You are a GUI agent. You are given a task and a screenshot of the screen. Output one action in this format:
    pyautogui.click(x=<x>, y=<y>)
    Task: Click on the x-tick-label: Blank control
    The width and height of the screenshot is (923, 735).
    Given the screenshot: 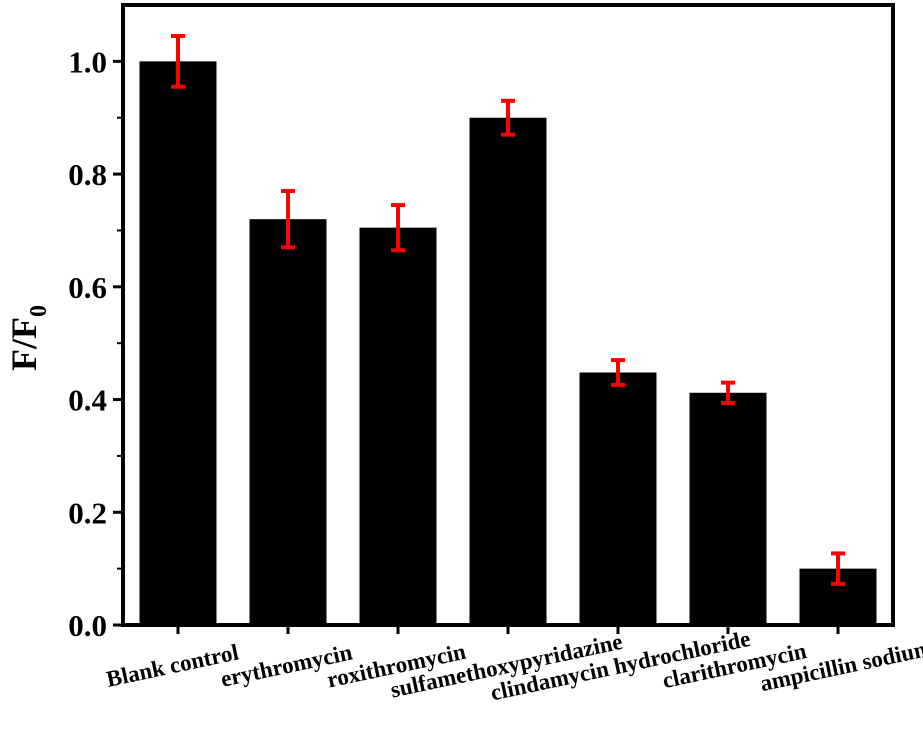 What is the action you would take?
    pyautogui.click(x=172, y=665)
    